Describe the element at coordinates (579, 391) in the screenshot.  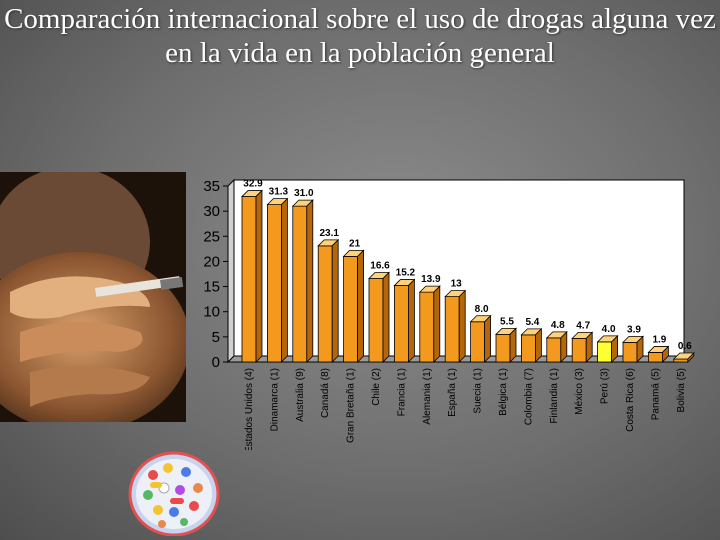
I see `category-label: México (3)` at that location.